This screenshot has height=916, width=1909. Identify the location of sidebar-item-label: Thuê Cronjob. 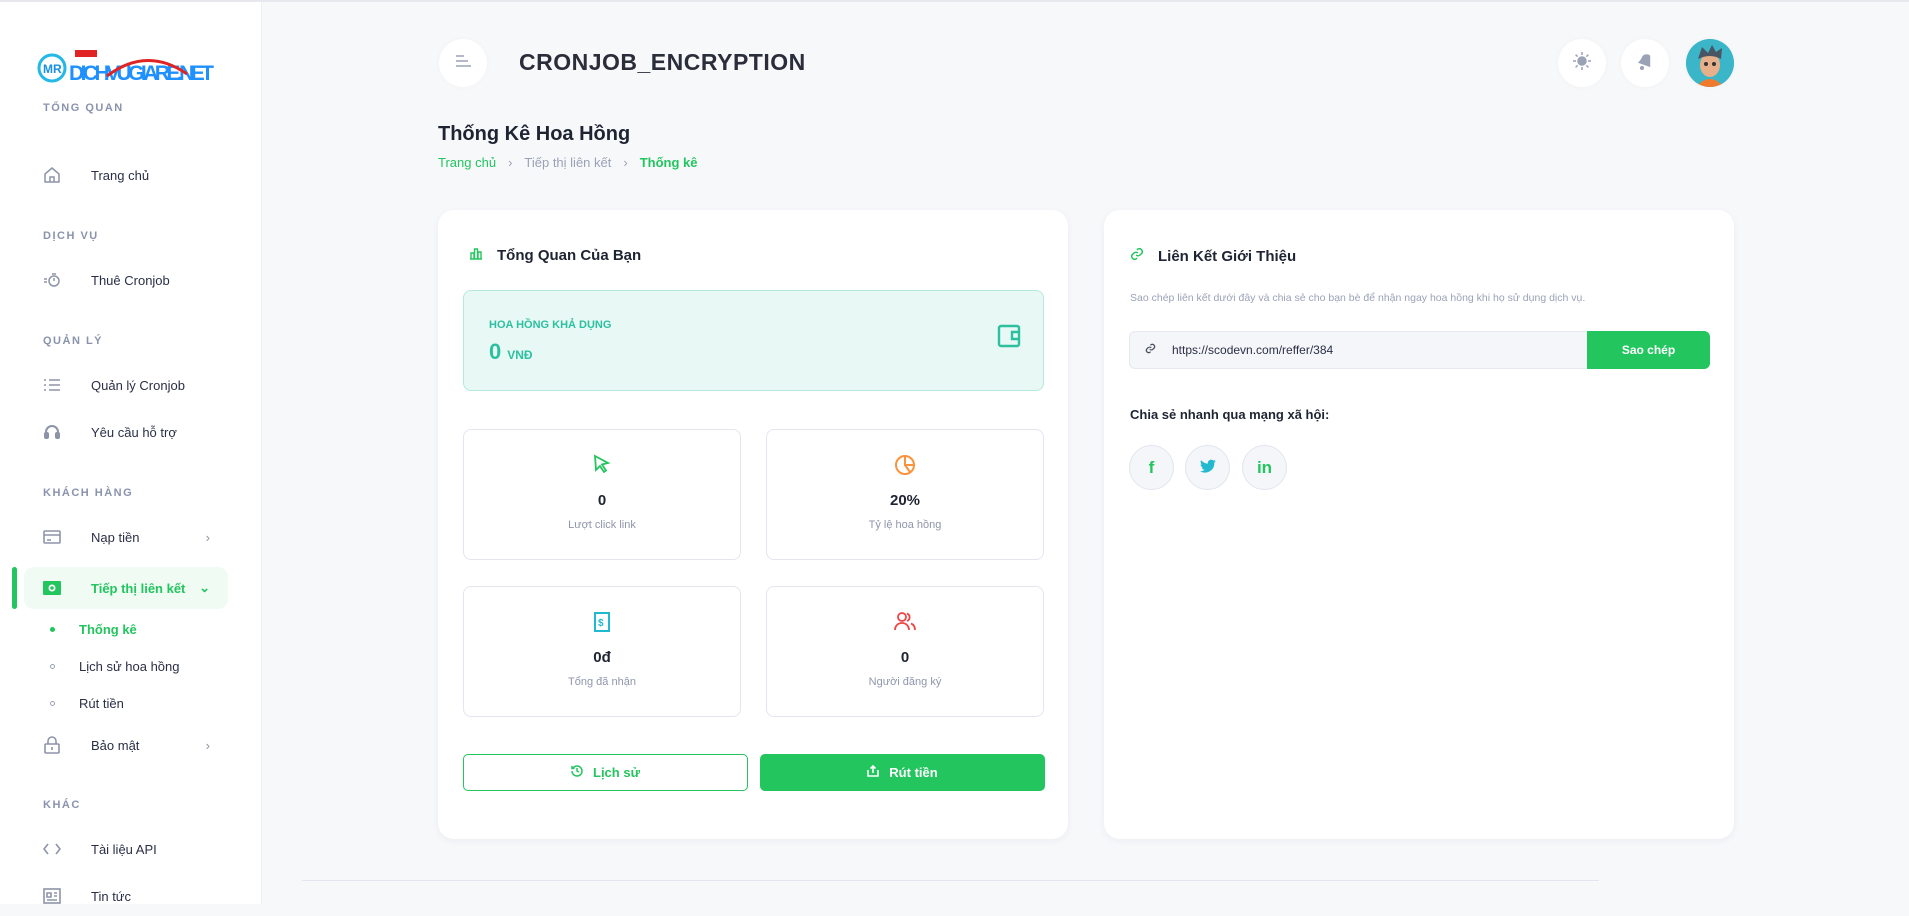
(130, 280).